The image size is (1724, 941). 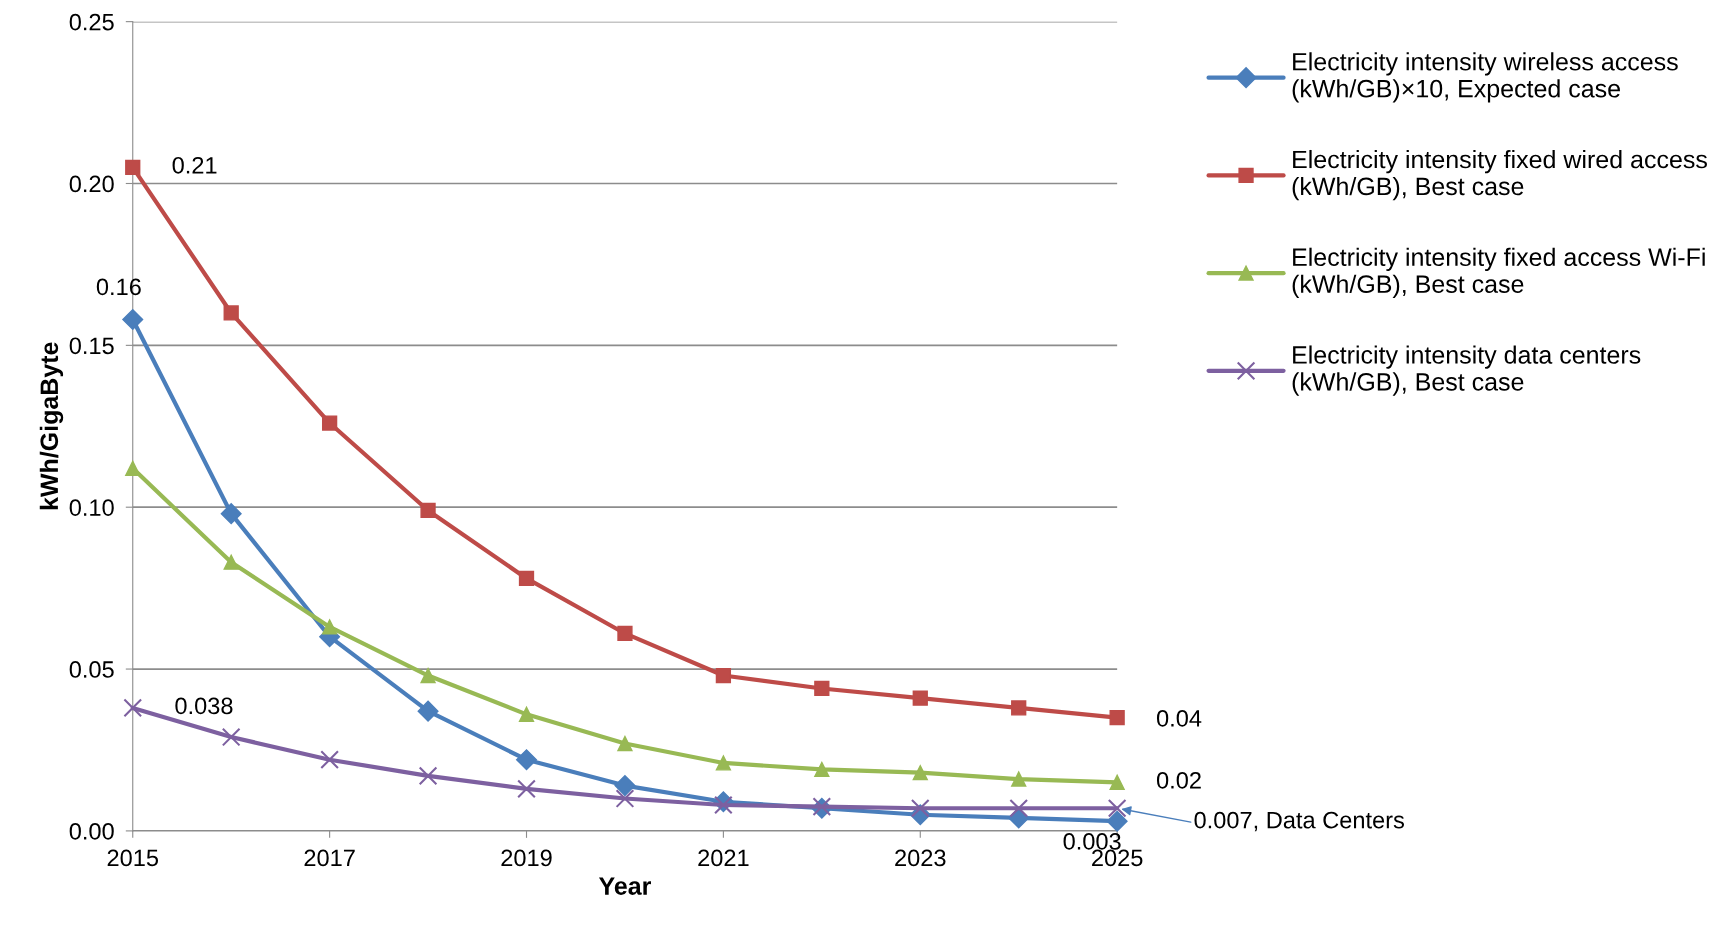 I want to click on x-tick-label: 2025, so click(x=1117, y=858).